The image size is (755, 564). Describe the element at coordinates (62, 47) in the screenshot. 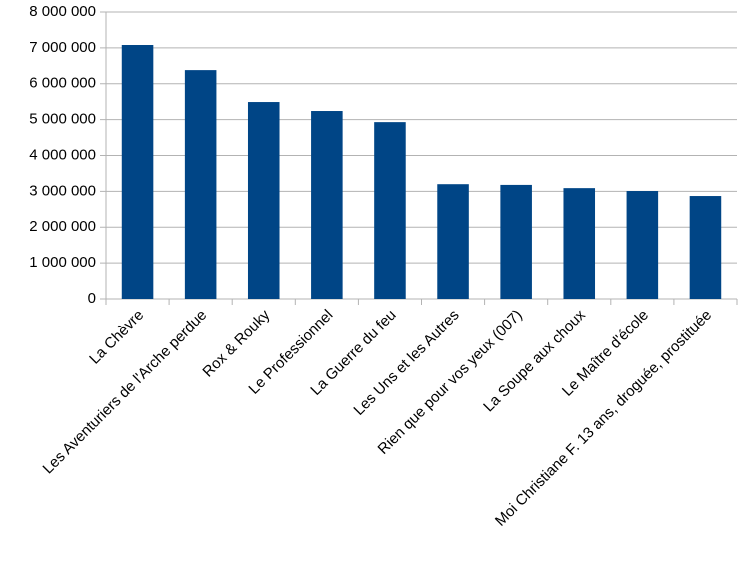

I see `y-tick-label: 7 000 000` at that location.